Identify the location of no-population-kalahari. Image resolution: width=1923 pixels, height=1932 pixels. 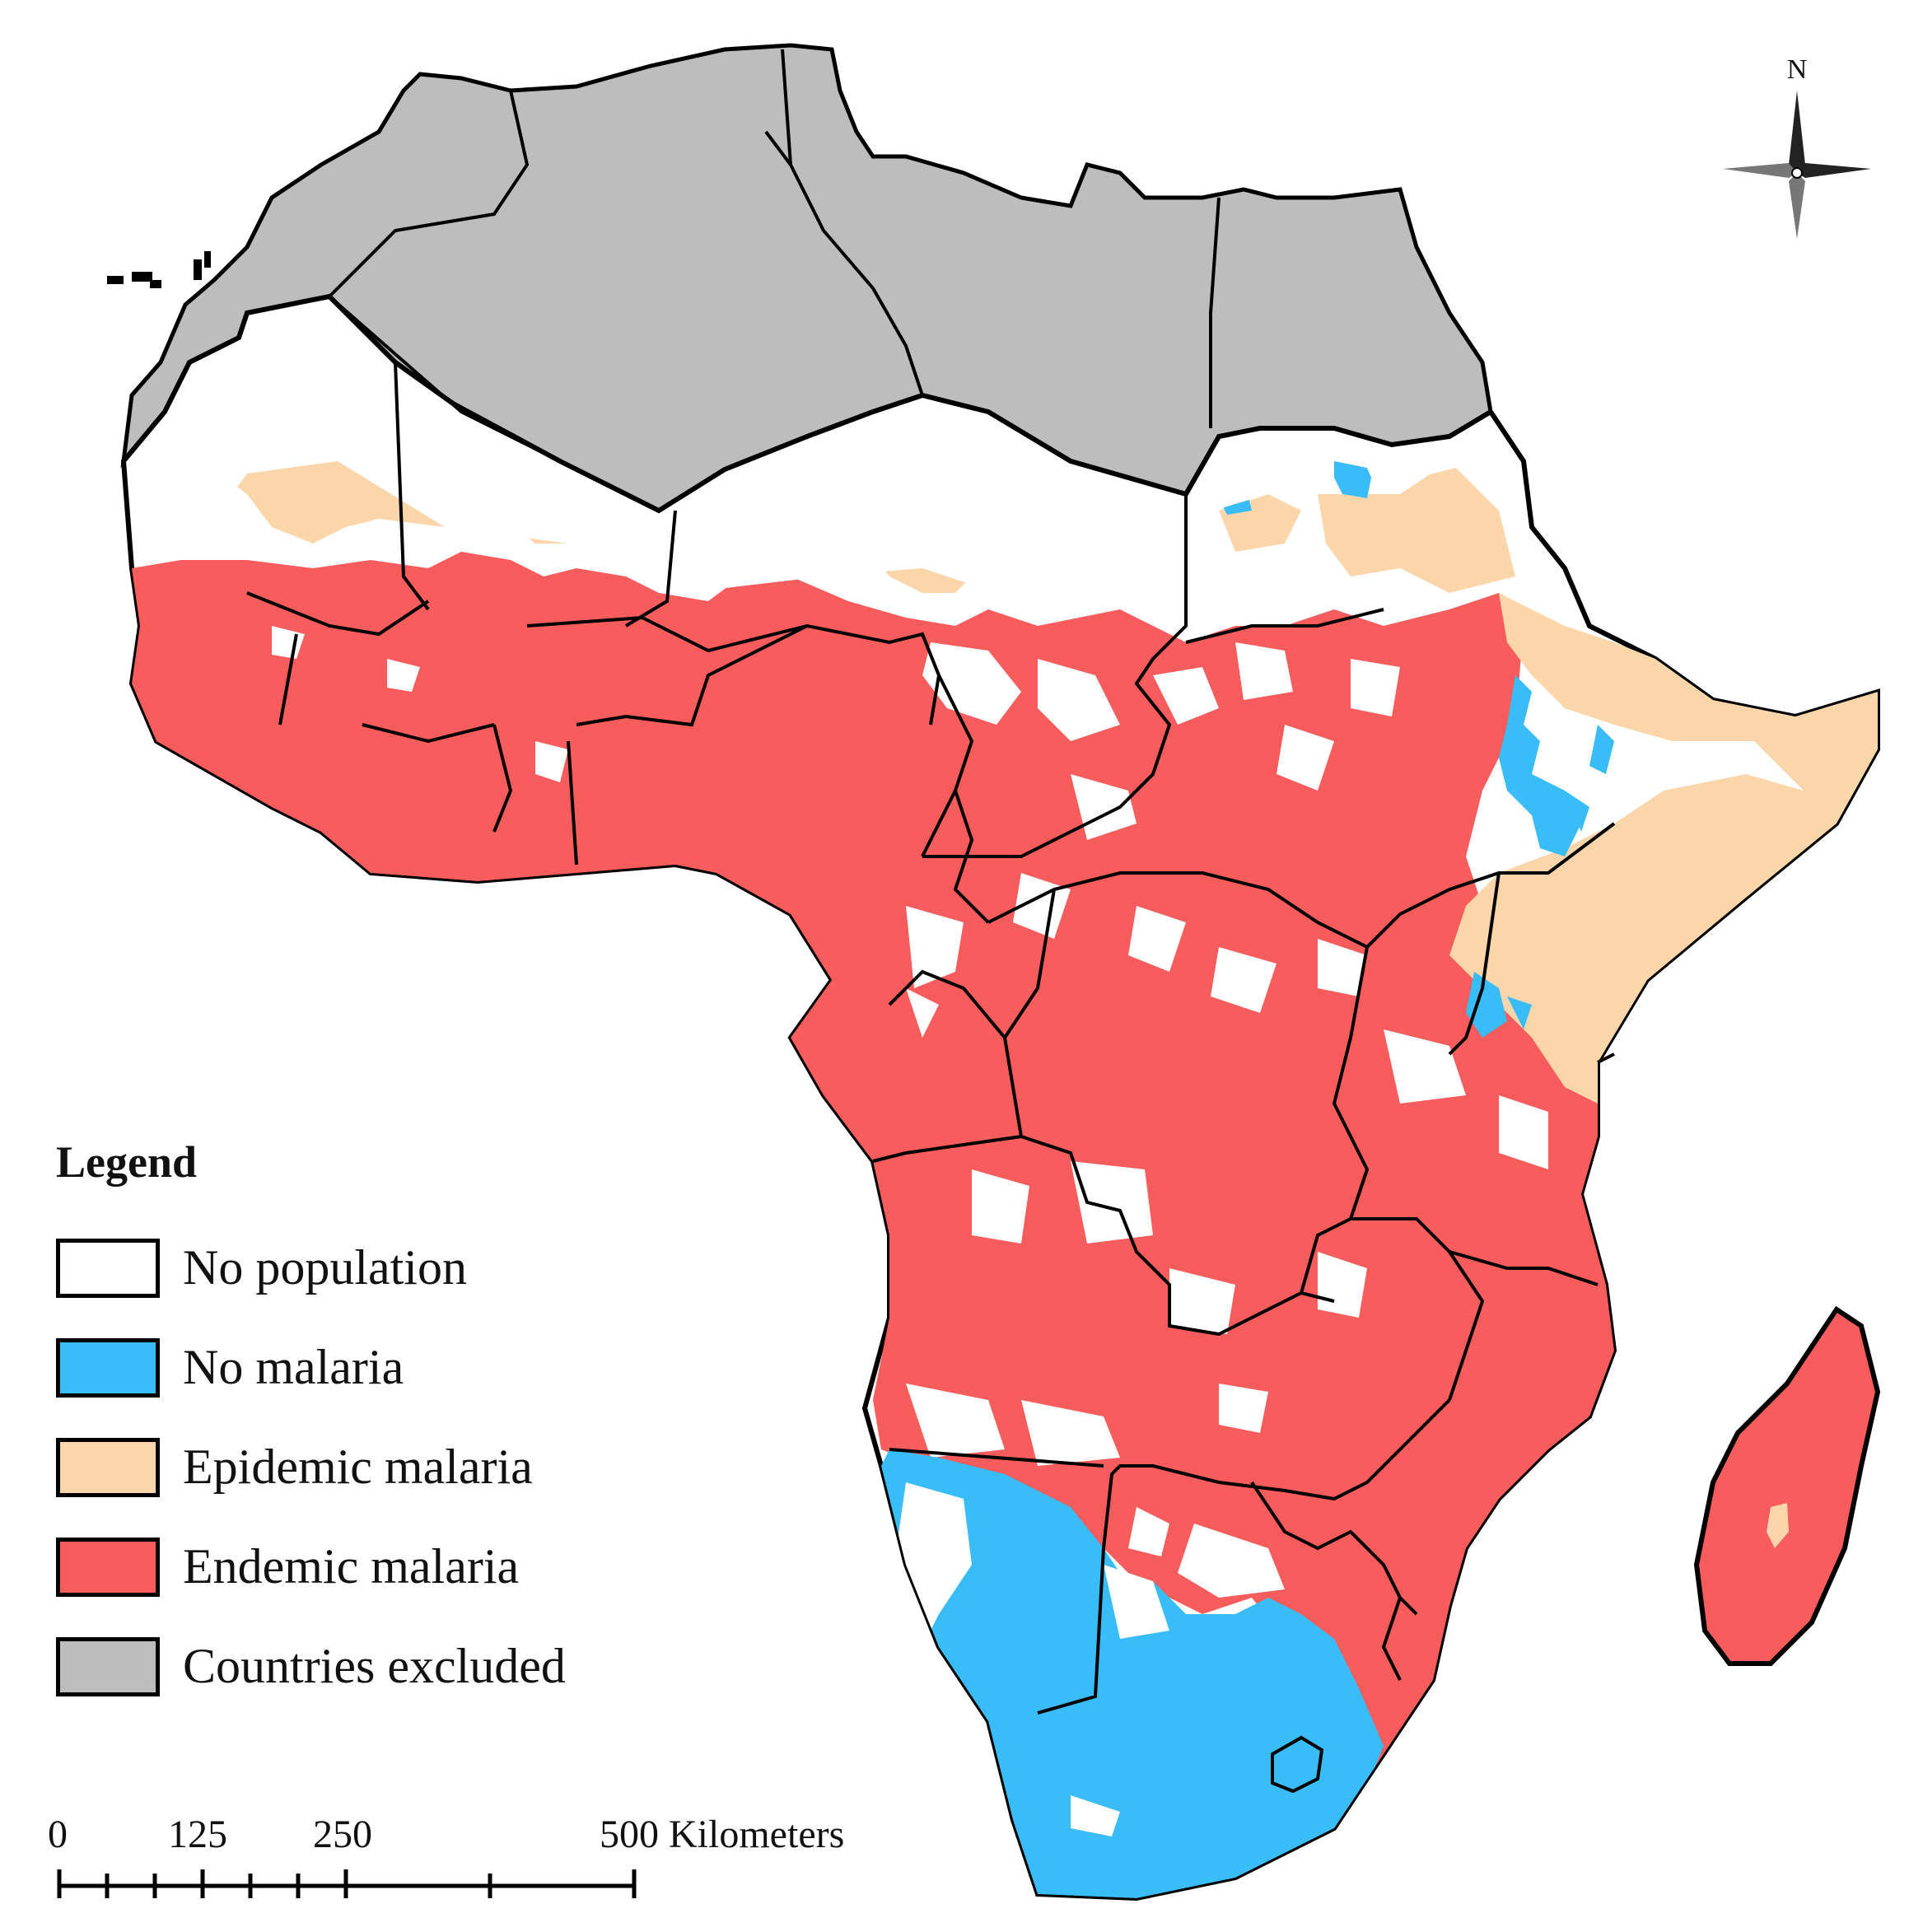
(1091, 1659).